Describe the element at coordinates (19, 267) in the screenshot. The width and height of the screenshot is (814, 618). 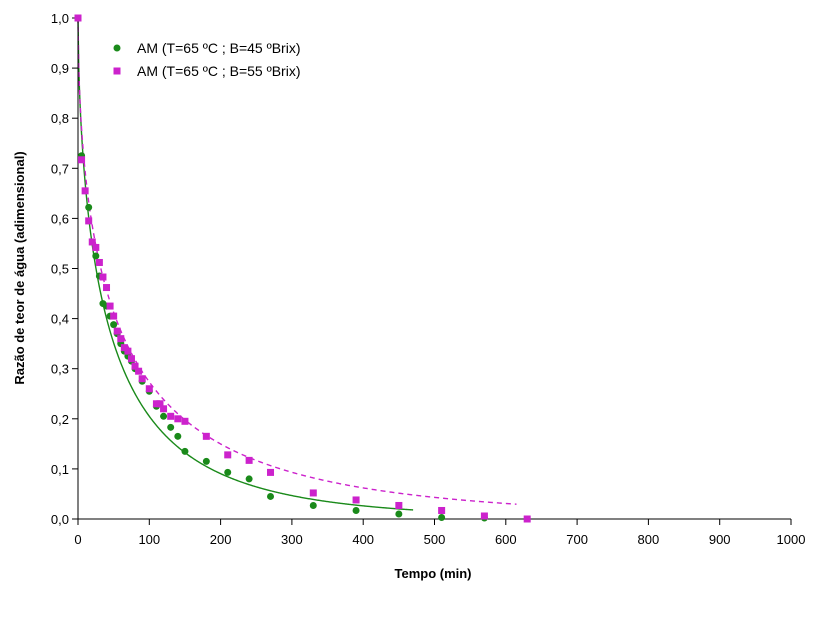
I see `y-axis-title: Razão de teor de água (adimensional)` at that location.